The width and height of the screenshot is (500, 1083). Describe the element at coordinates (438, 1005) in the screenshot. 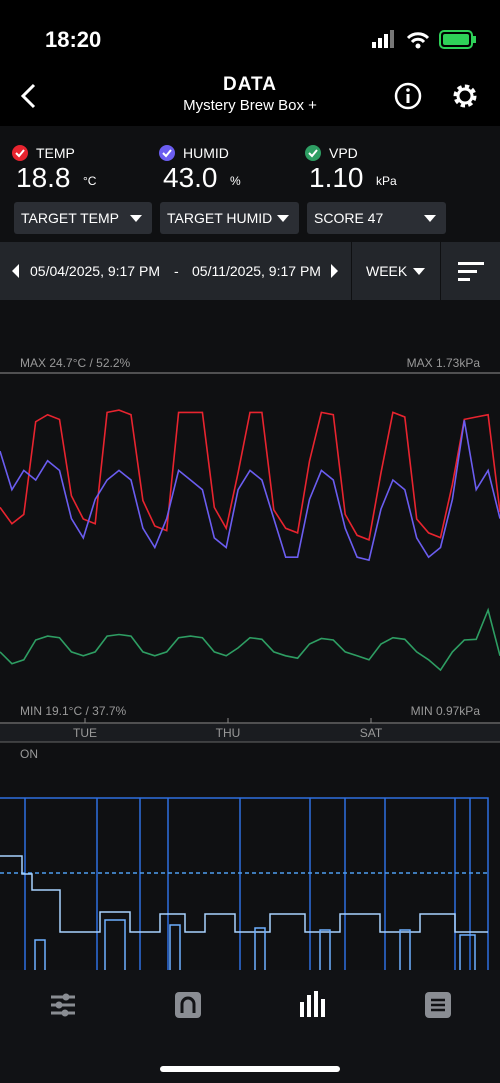

I see `tab-menu` at that location.